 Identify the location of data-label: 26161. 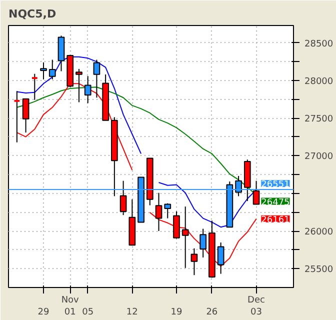
(275, 220).